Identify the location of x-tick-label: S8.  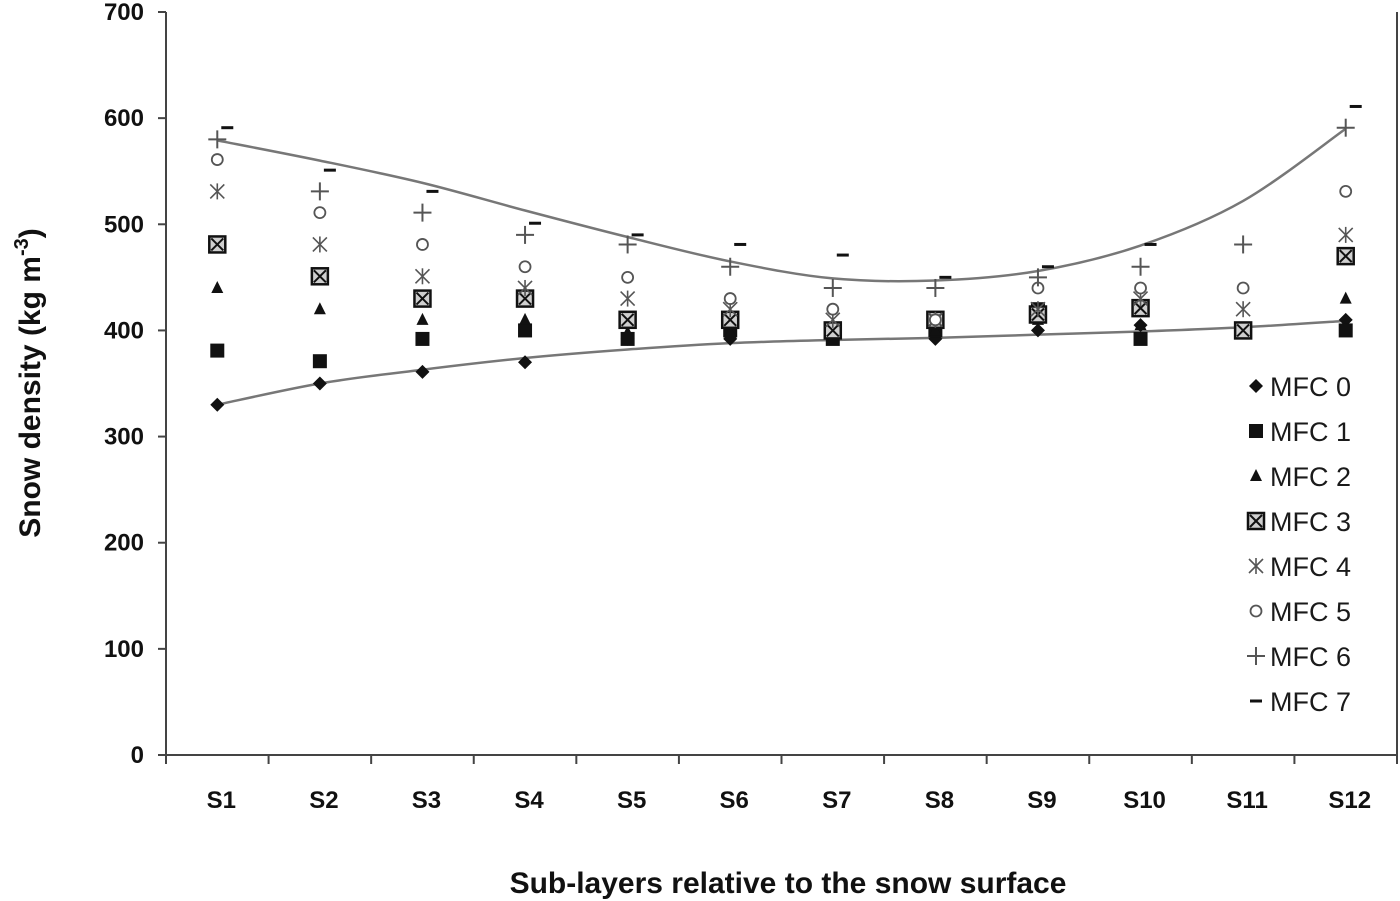
(939, 800).